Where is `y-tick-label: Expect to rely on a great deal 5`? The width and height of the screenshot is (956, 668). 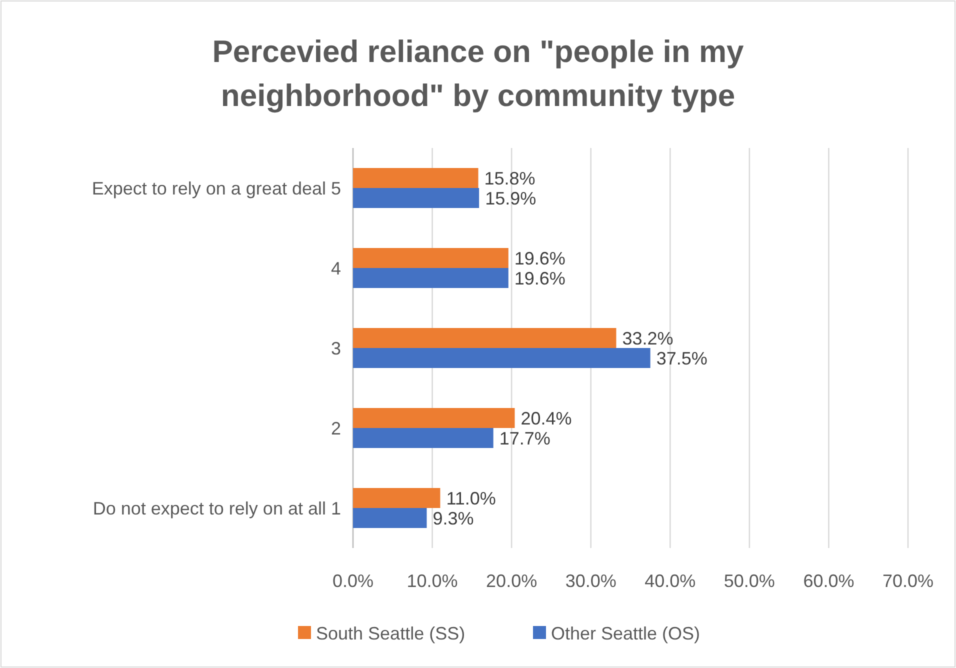
y-tick-label: Expect to rely on a great deal 5 is located at coordinates (216, 188).